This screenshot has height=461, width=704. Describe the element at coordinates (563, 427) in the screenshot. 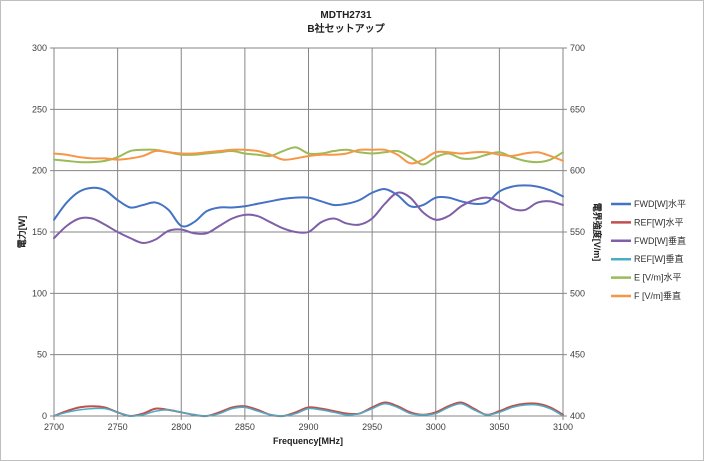

I see `x-tick-label: 3100` at that location.